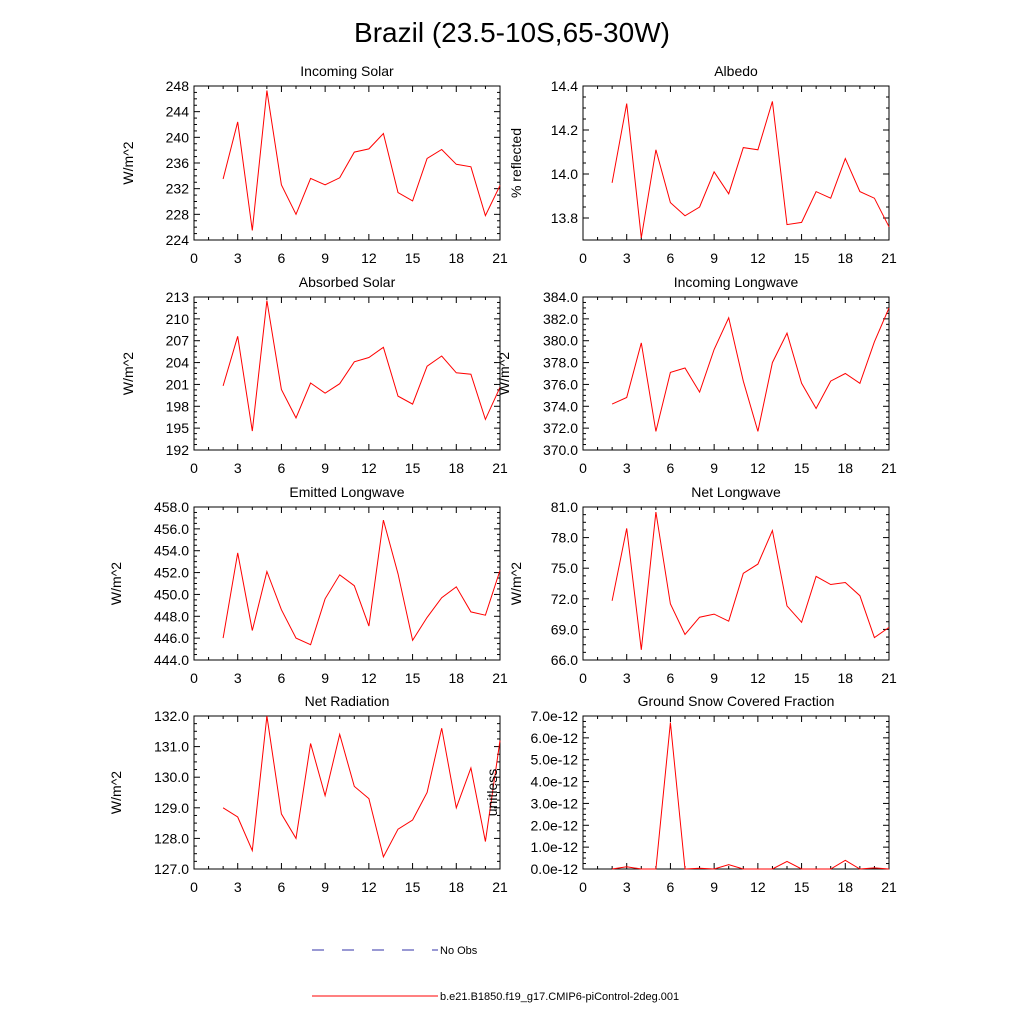  Describe the element at coordinates (178, 86) in the screenshot. I see `y-tick-label: 248` at that location.